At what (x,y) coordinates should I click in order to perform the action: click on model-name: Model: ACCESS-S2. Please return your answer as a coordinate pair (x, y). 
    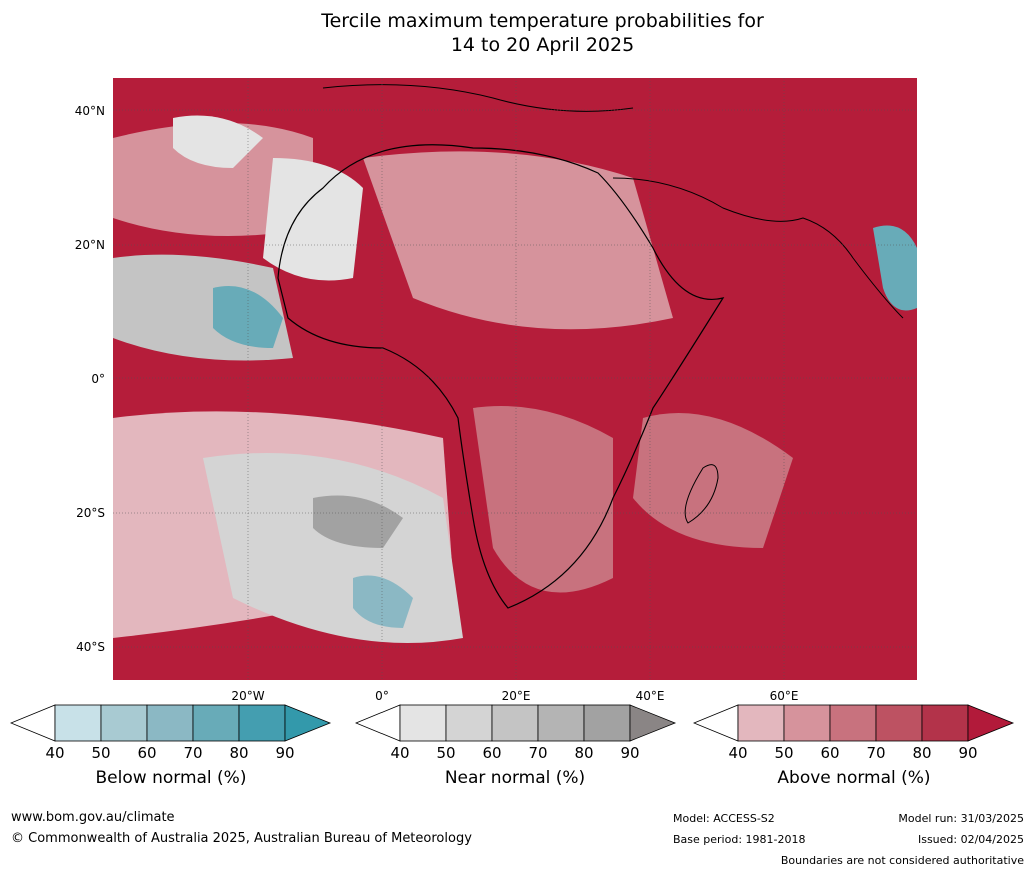
    Looking at the image, I should click on (724, 818).